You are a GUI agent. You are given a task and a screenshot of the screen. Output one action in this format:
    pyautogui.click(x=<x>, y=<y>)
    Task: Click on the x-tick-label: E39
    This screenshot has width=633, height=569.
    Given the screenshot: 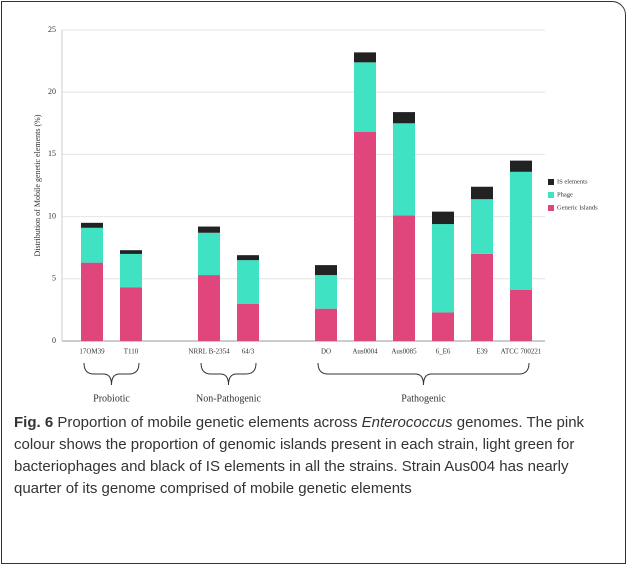 What is the action you would take?
    pyautogui.click(x=482, y=352)
    